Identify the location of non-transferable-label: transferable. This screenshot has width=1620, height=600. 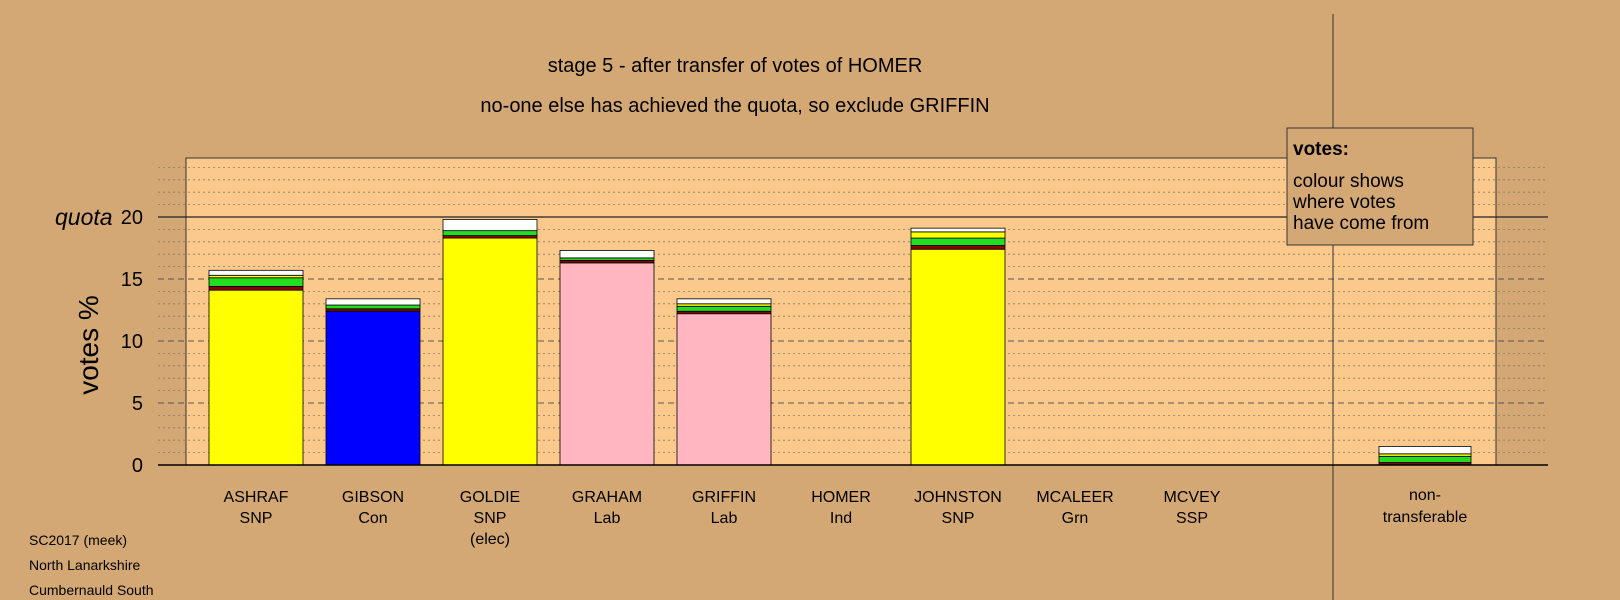
(1425, 517).